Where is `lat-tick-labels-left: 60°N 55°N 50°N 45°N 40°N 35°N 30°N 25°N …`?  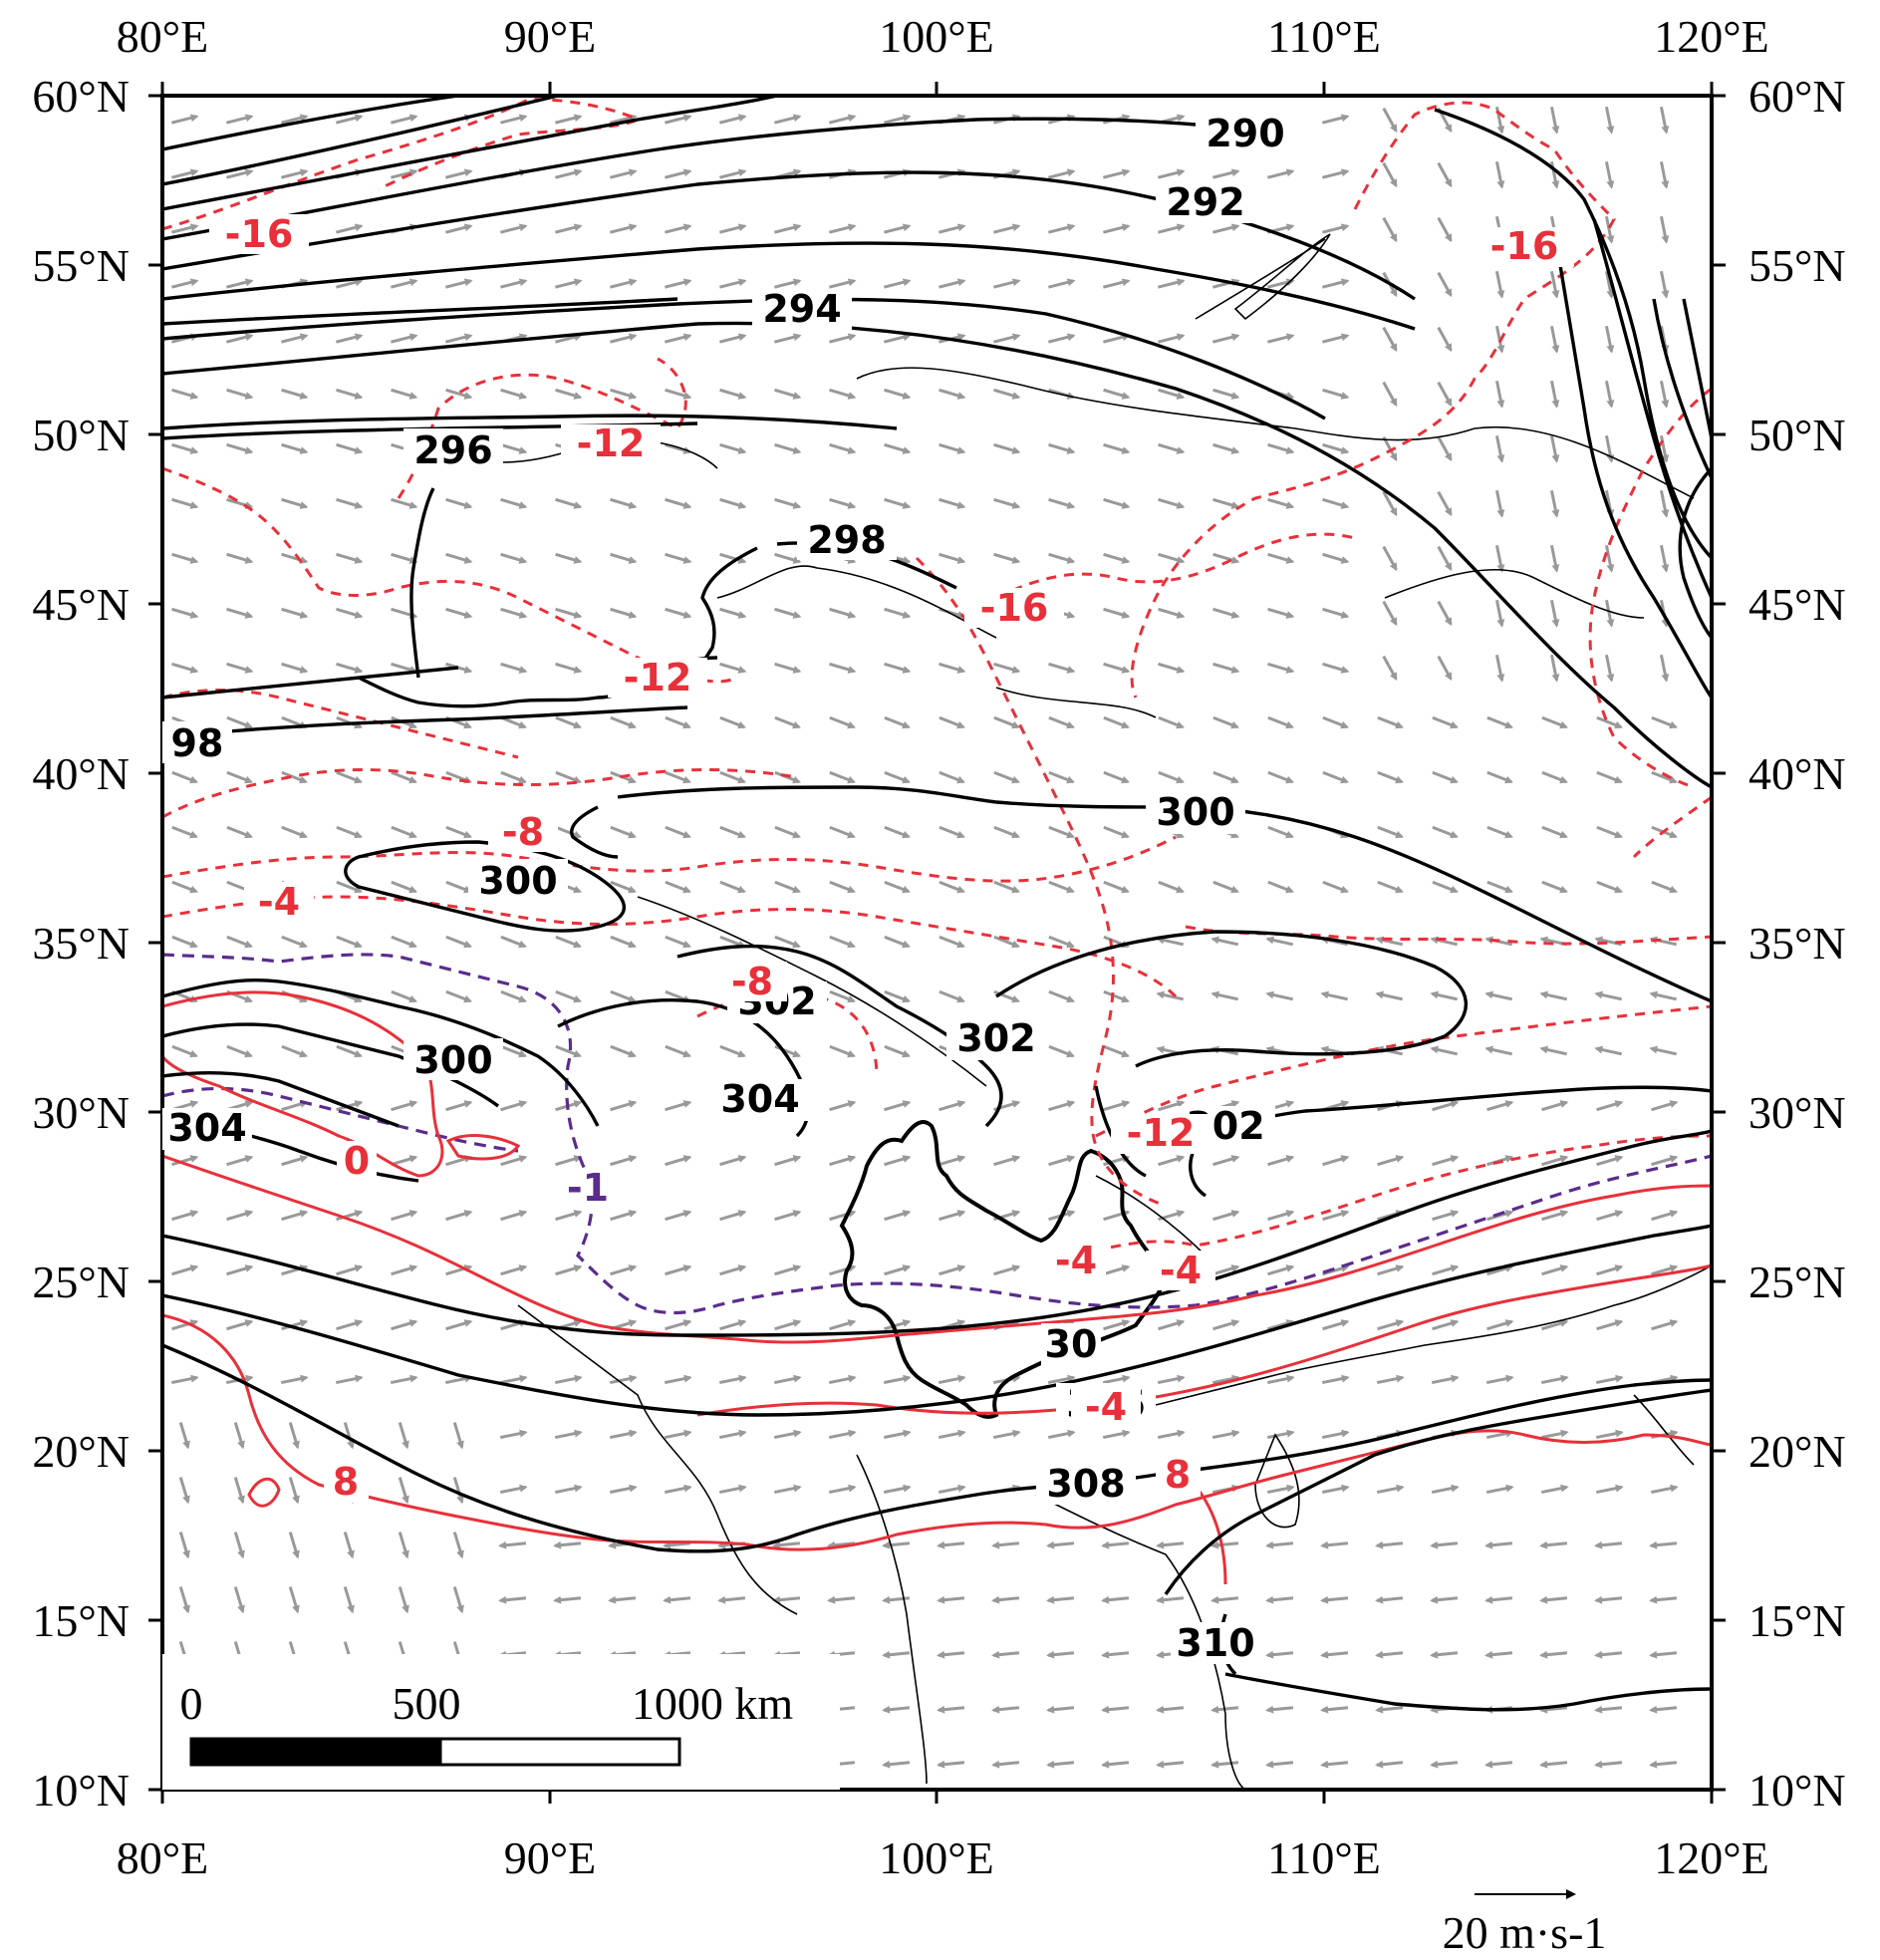 lat-tick-labels-left: 60°N 55°N 50°N 45°N 40°N 35°N 30°N 25°N … is located at coordinates (81, 943).